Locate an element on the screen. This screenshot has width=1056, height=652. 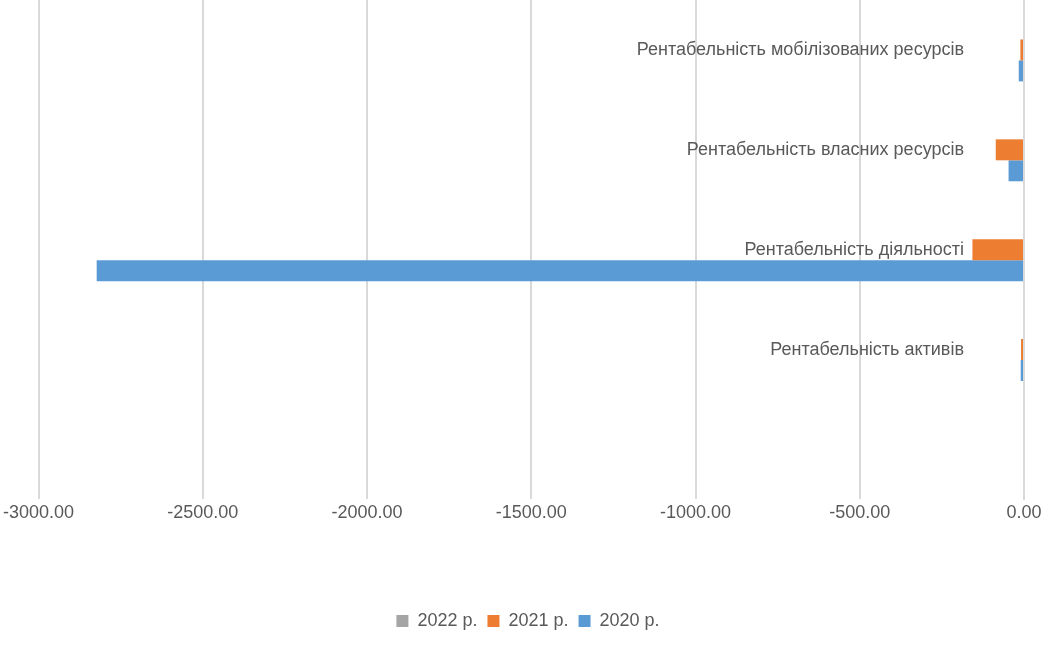
x-tick-label: -500.00 is located at coordinates (860, 512).